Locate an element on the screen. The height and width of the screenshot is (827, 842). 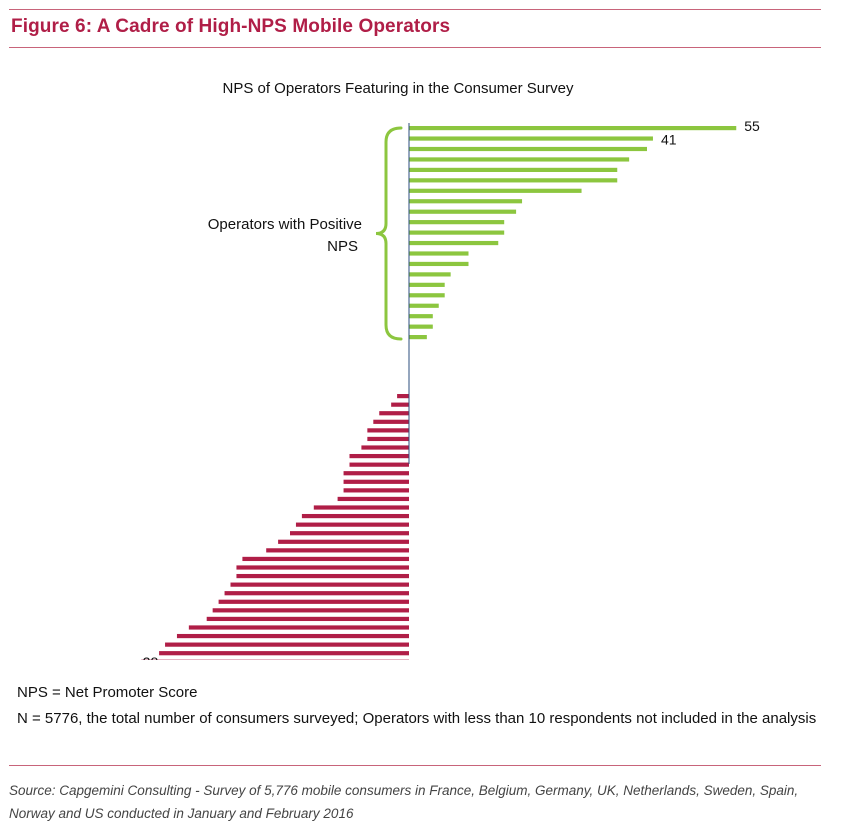
annotation-positive-nps: Operators with Positive NPS is located at coordinates (285, 235).